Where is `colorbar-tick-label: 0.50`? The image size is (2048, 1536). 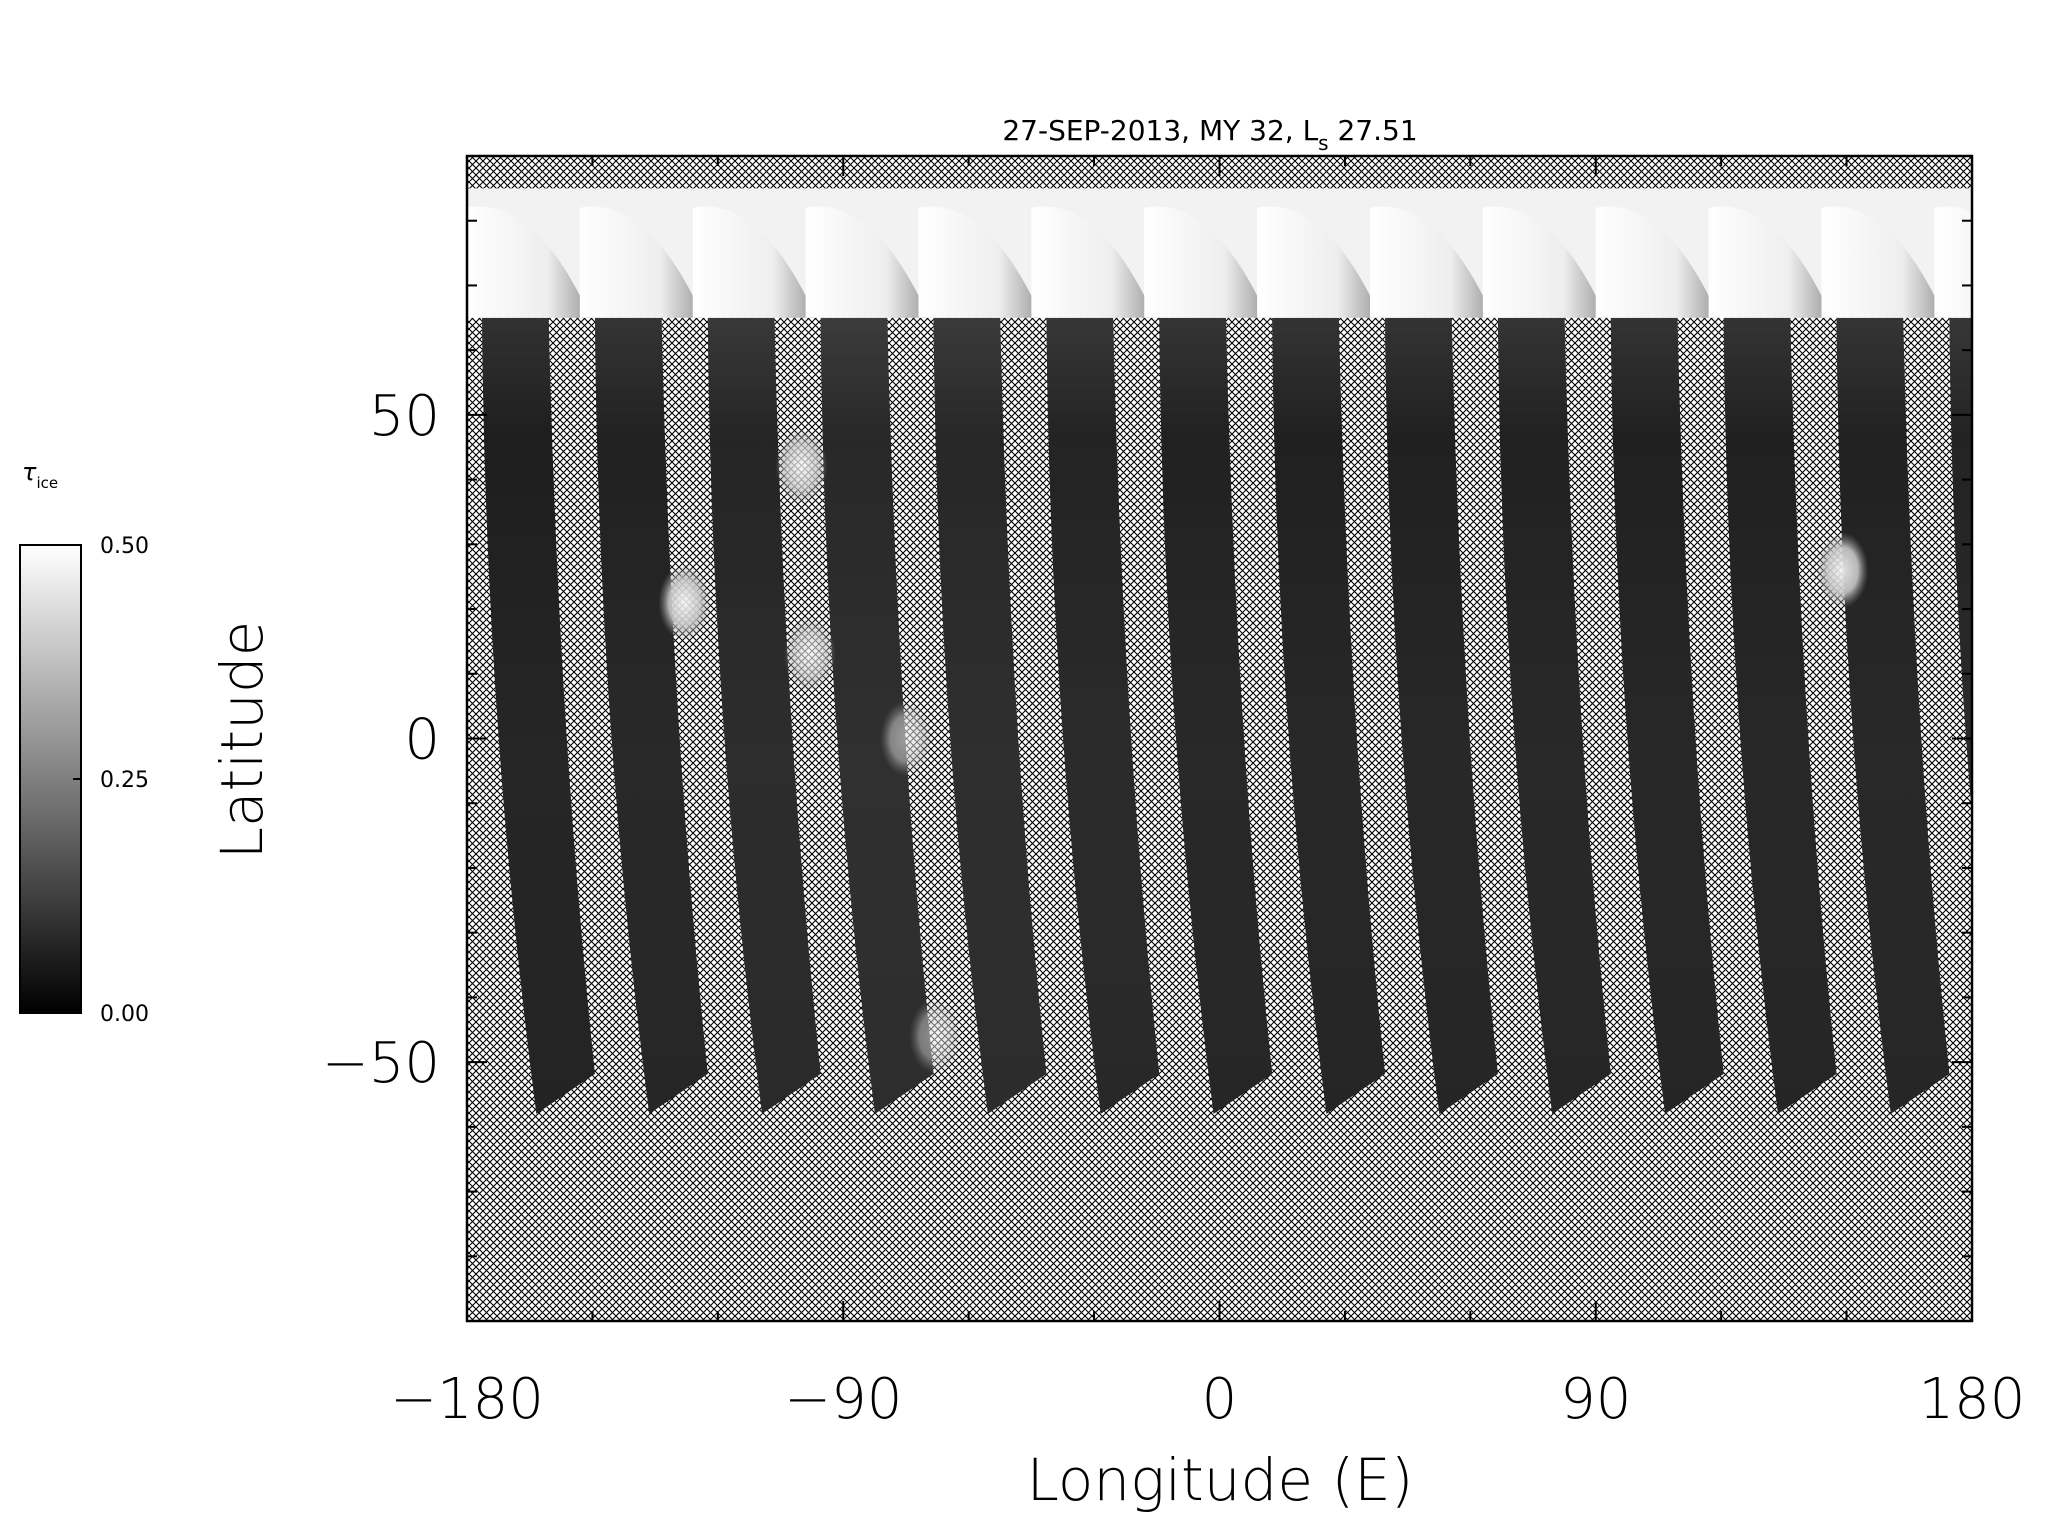 colorbar-tick-label: 0.50 is located at coordinates (124, 546).